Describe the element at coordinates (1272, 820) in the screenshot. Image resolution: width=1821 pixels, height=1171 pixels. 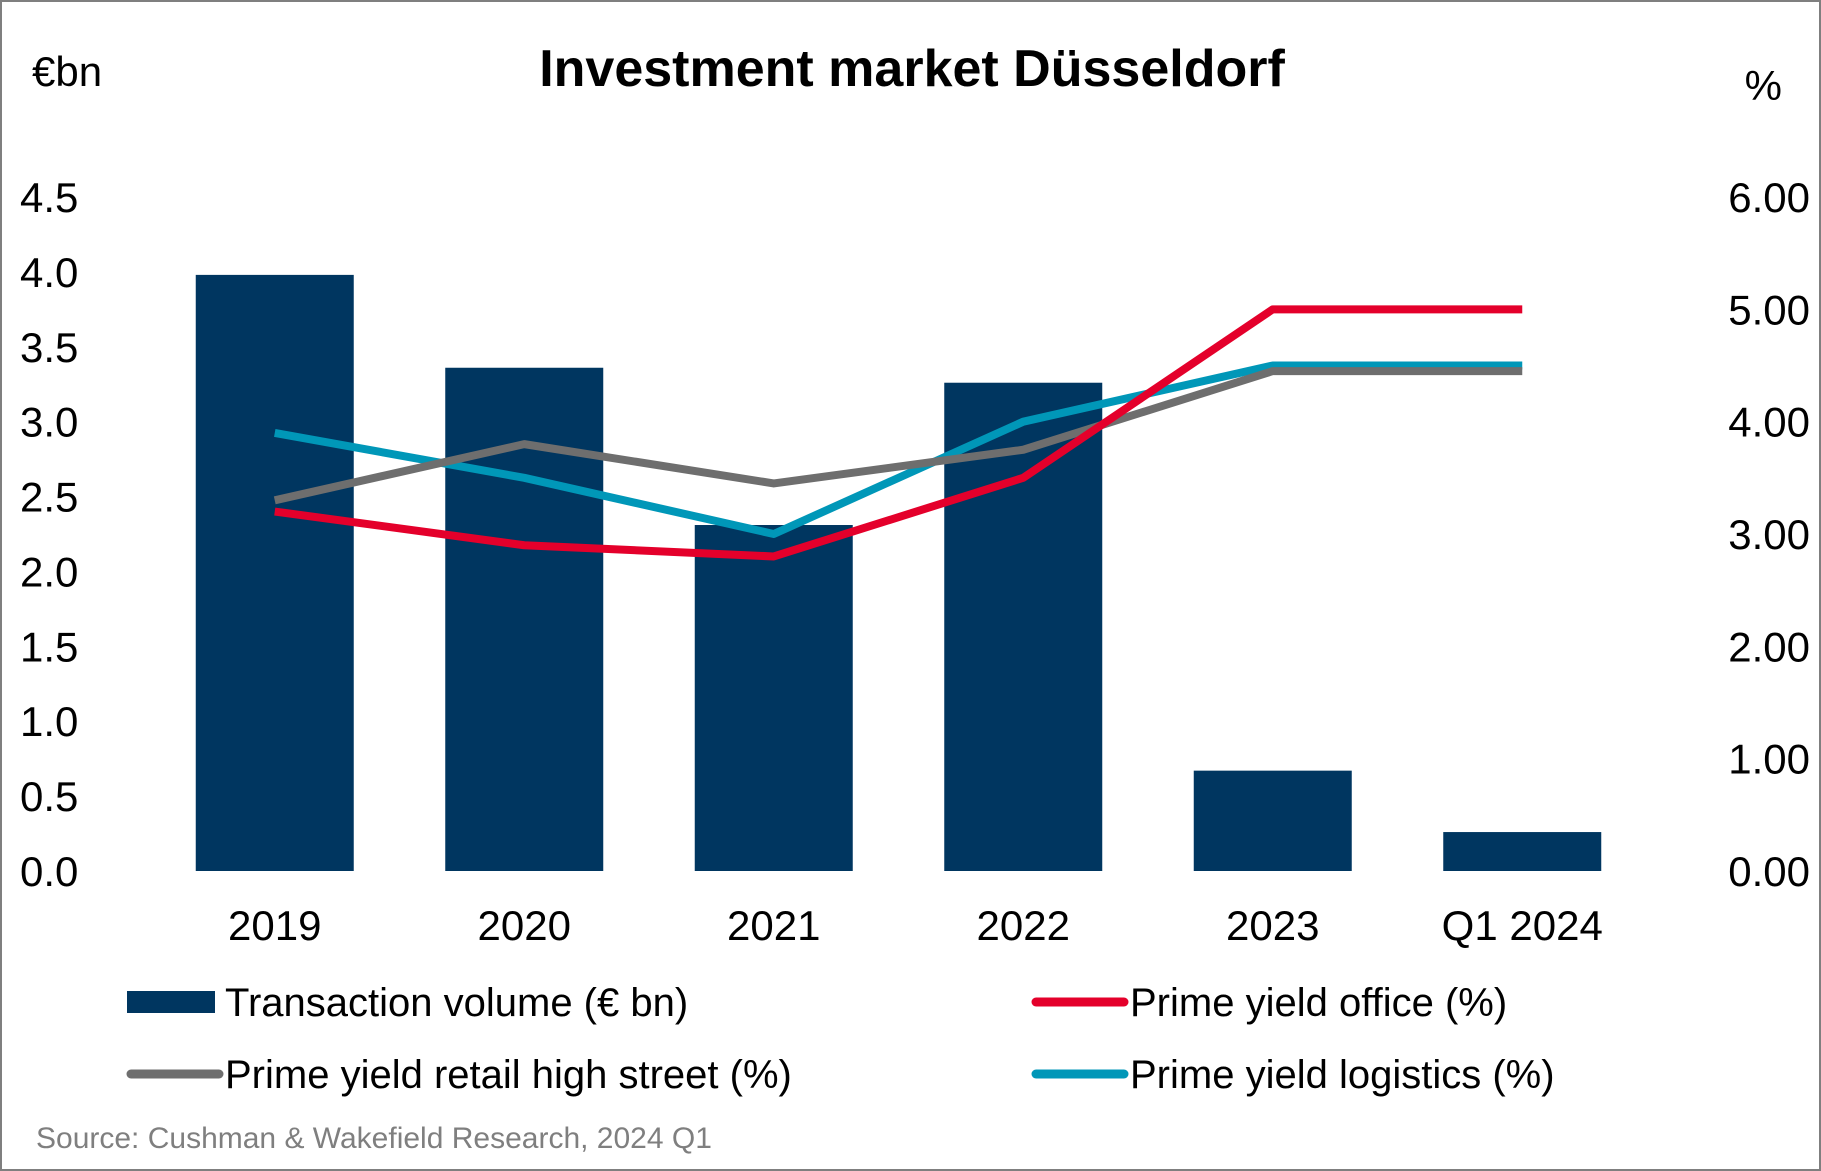
I see `bar-2023` at that location.